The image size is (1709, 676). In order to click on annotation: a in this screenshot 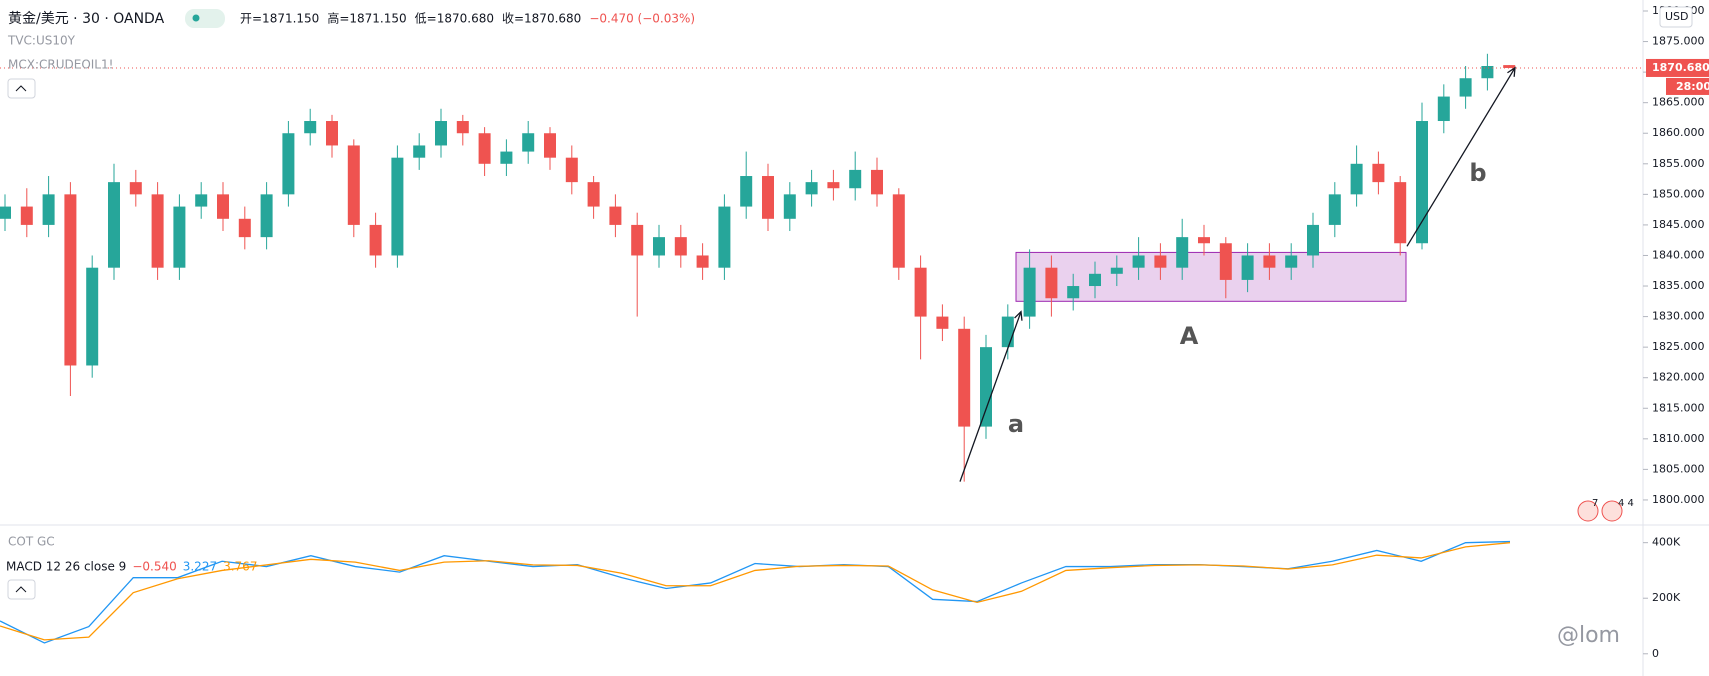, I will do `click(1016, 424)`.